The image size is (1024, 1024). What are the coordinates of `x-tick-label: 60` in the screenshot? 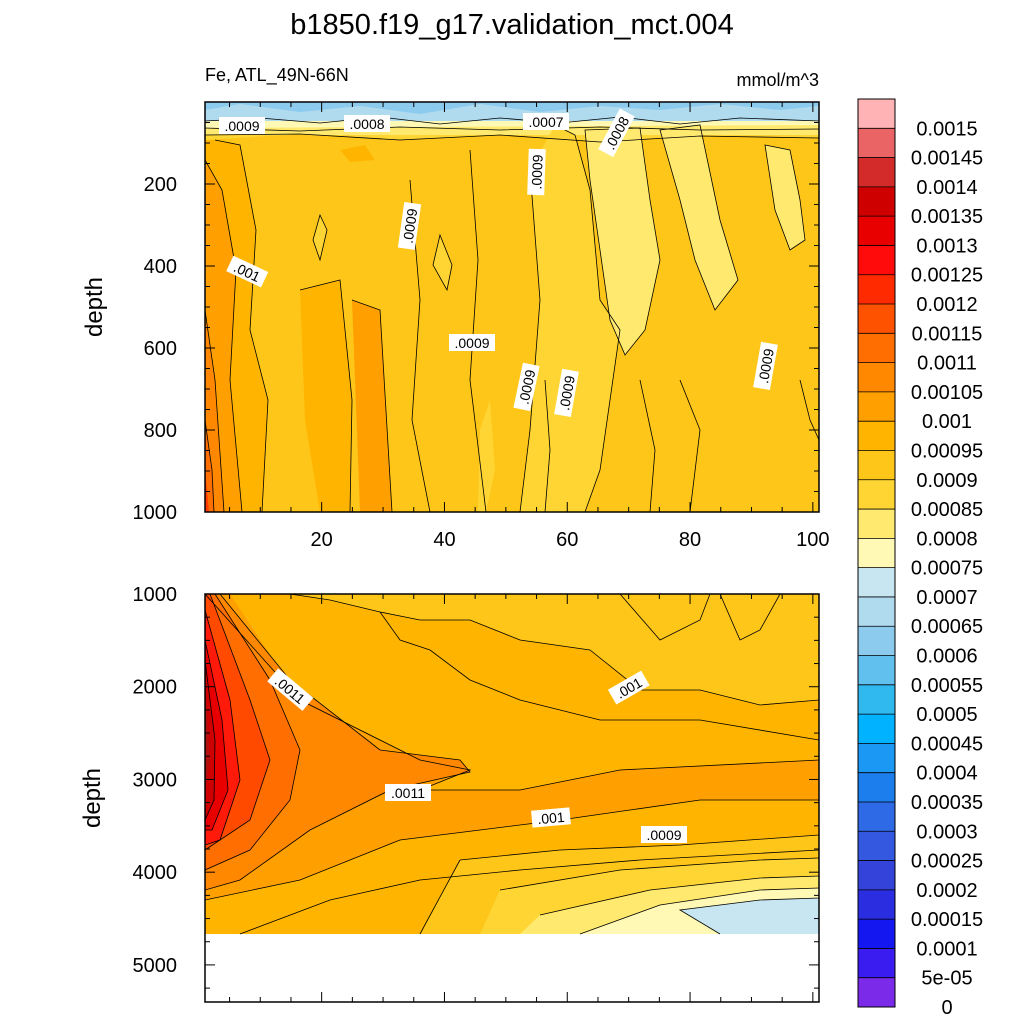 It's located at (567, 540).